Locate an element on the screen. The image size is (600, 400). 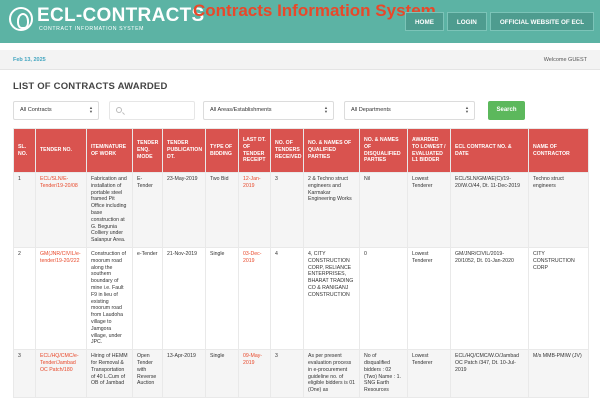
cell-last-date: 12-Jan-2019 is located at coordinates (254, 210).